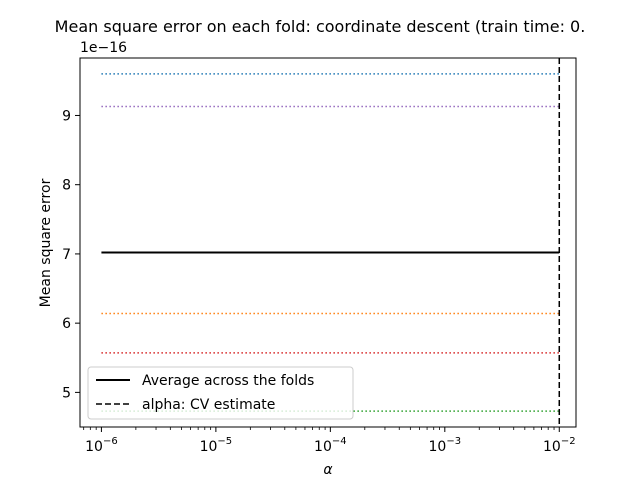 Image resolution: width=640 pixels, height=480 pixels. I want to click on y-tick-label: 5, so click(66, 393).